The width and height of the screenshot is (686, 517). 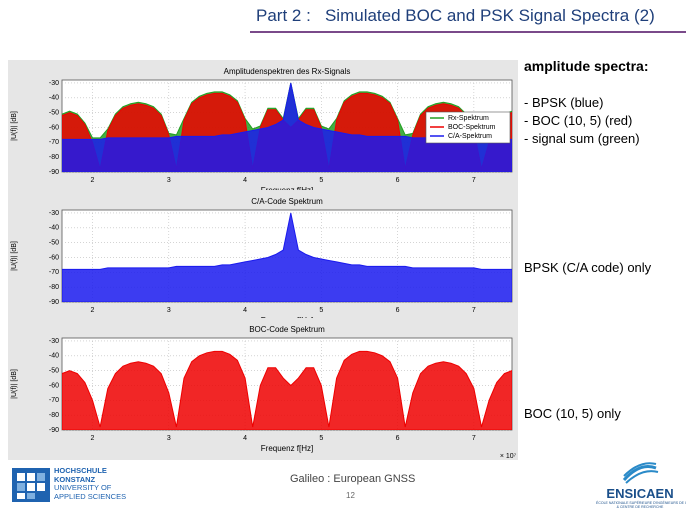 What do you see at coordinates (287, 201) in the screenshot?
I see `chart-title: C/A-Code Spektrum` at bounding box center [287, 201].